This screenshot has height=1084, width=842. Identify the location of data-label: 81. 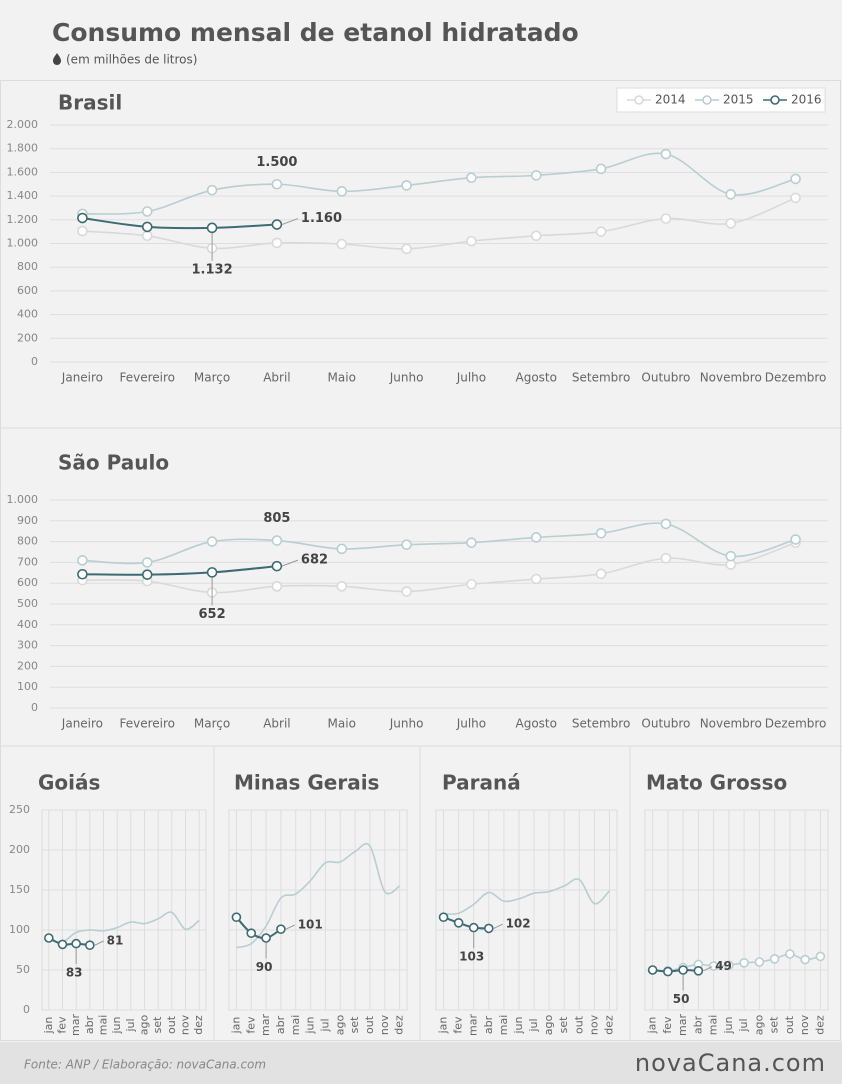
(115, 941).